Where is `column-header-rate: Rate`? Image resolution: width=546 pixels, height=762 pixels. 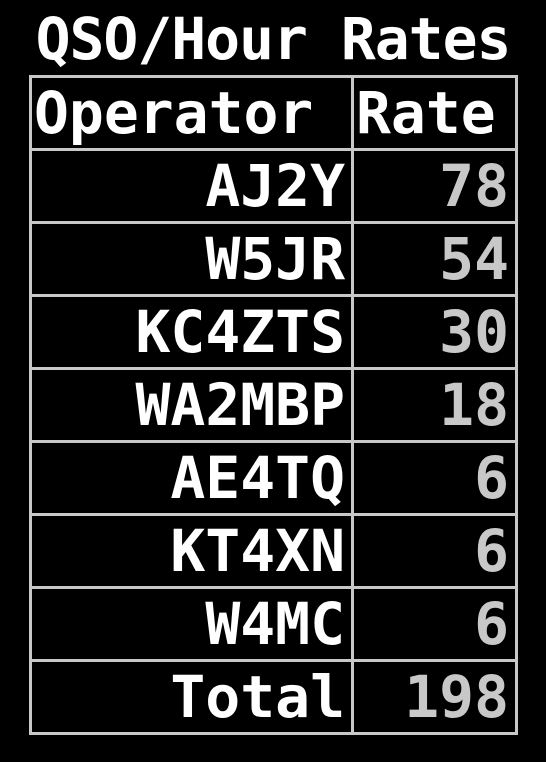
column-header-rate: Rate is located at coordinates (434, 113).